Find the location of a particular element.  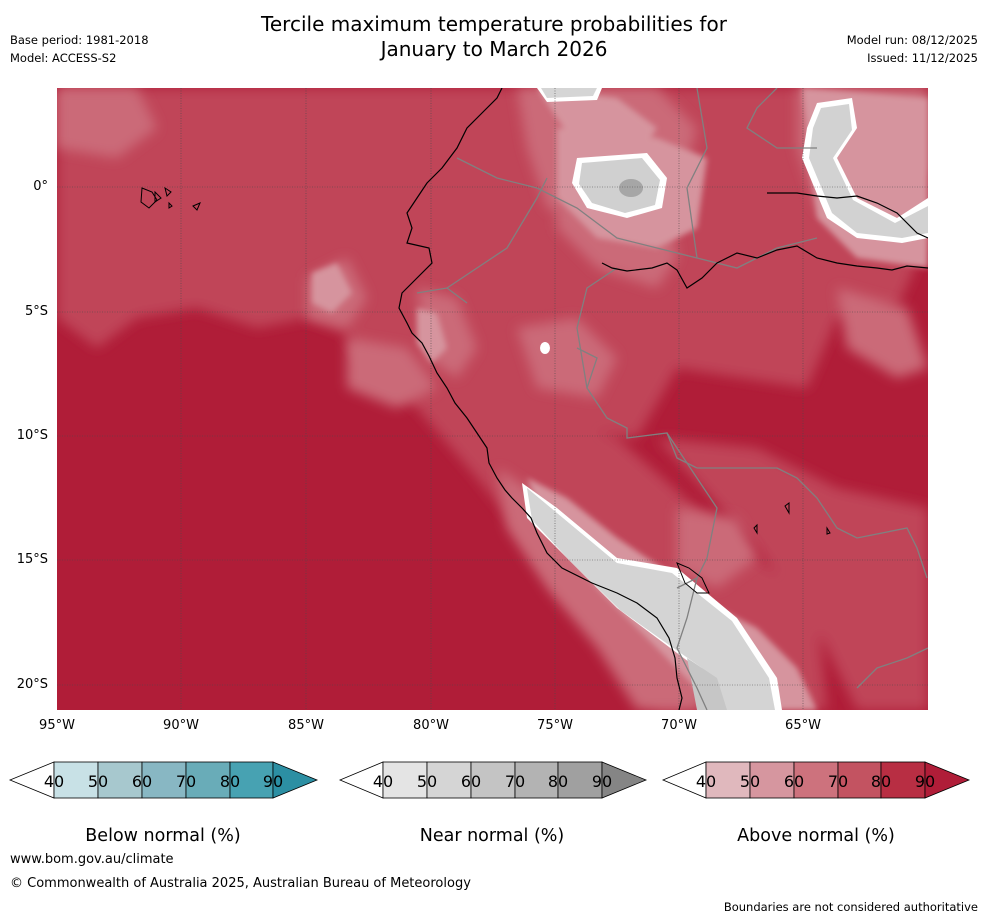

cb2-tick-40: 40 is located at coordinates (706, 781).